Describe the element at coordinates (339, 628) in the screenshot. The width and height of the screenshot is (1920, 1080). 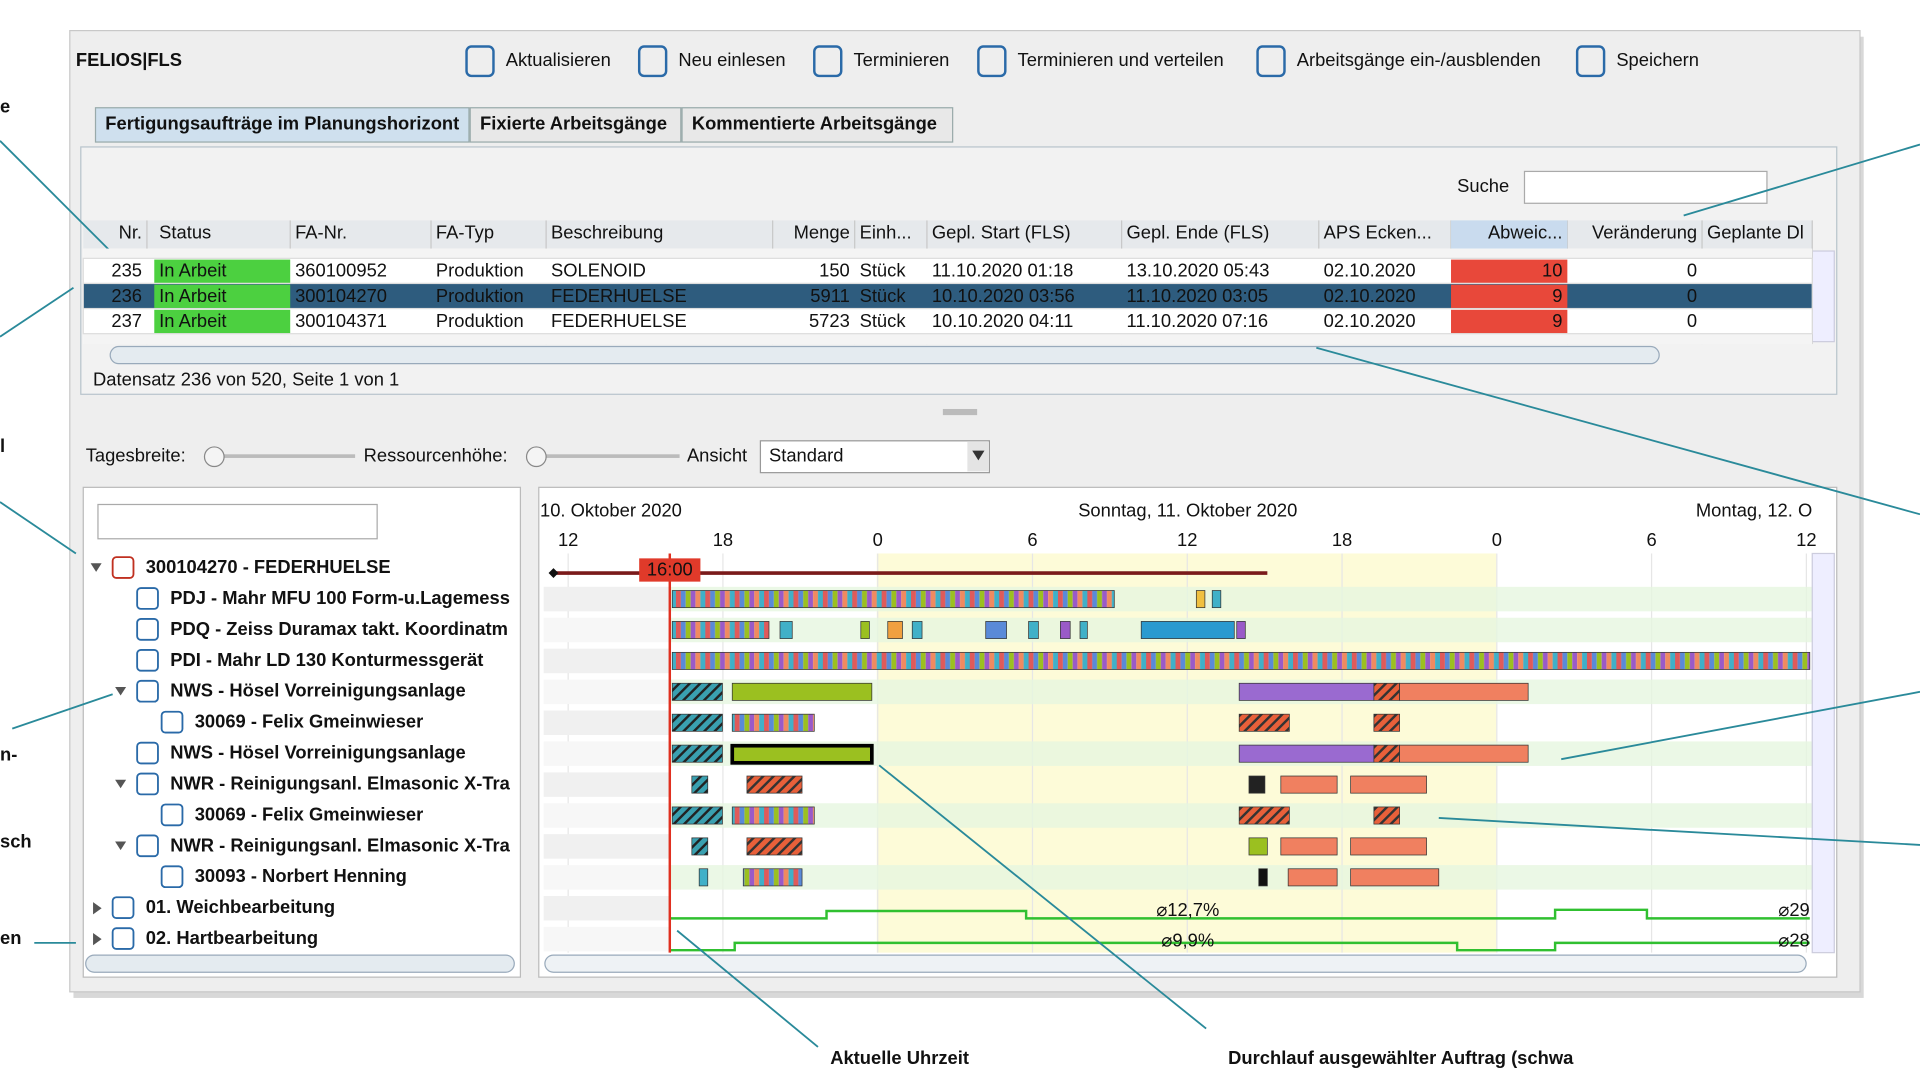
I see `tree-node: PDQ - Zeiss Duramax takt. Koordinatm` at that location.